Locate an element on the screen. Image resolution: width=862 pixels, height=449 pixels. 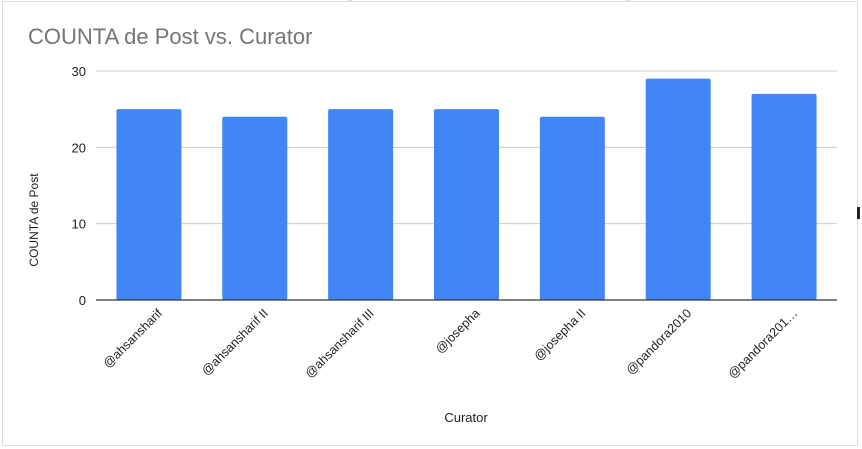
x-tick-label: @pandora2010 is located at coordinates (658, 341).